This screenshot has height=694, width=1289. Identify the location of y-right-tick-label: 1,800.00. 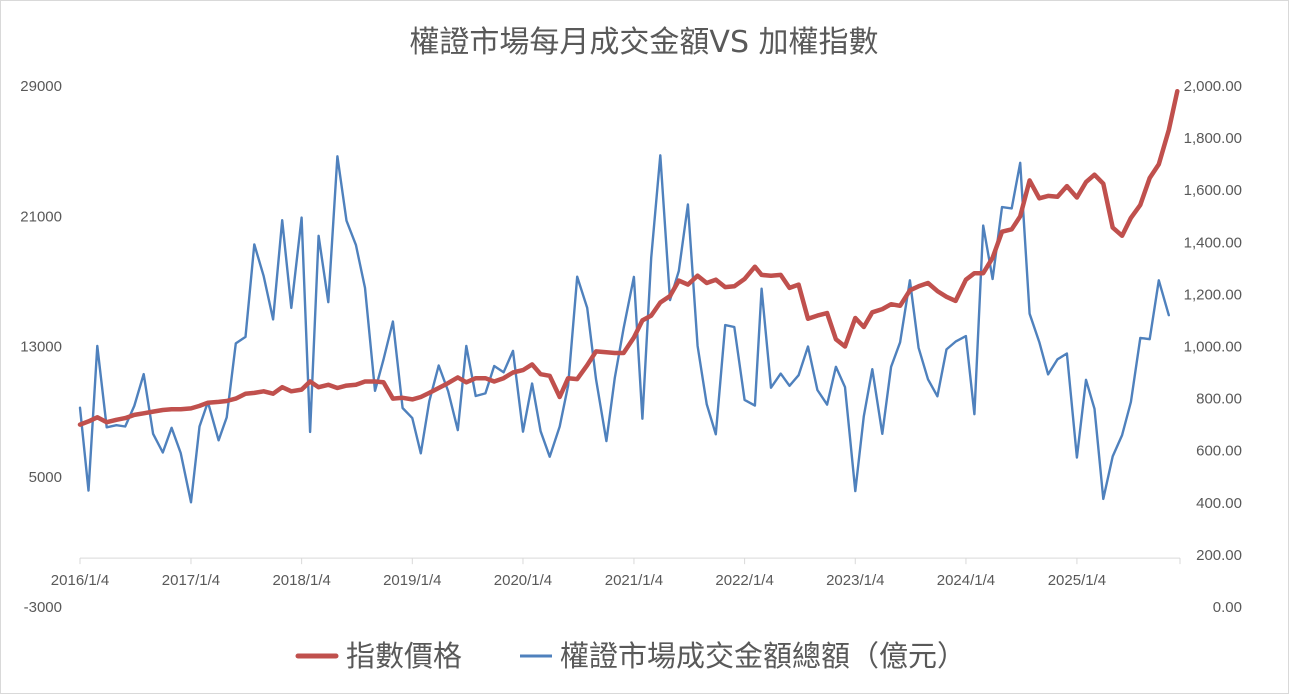
(1213, 138).